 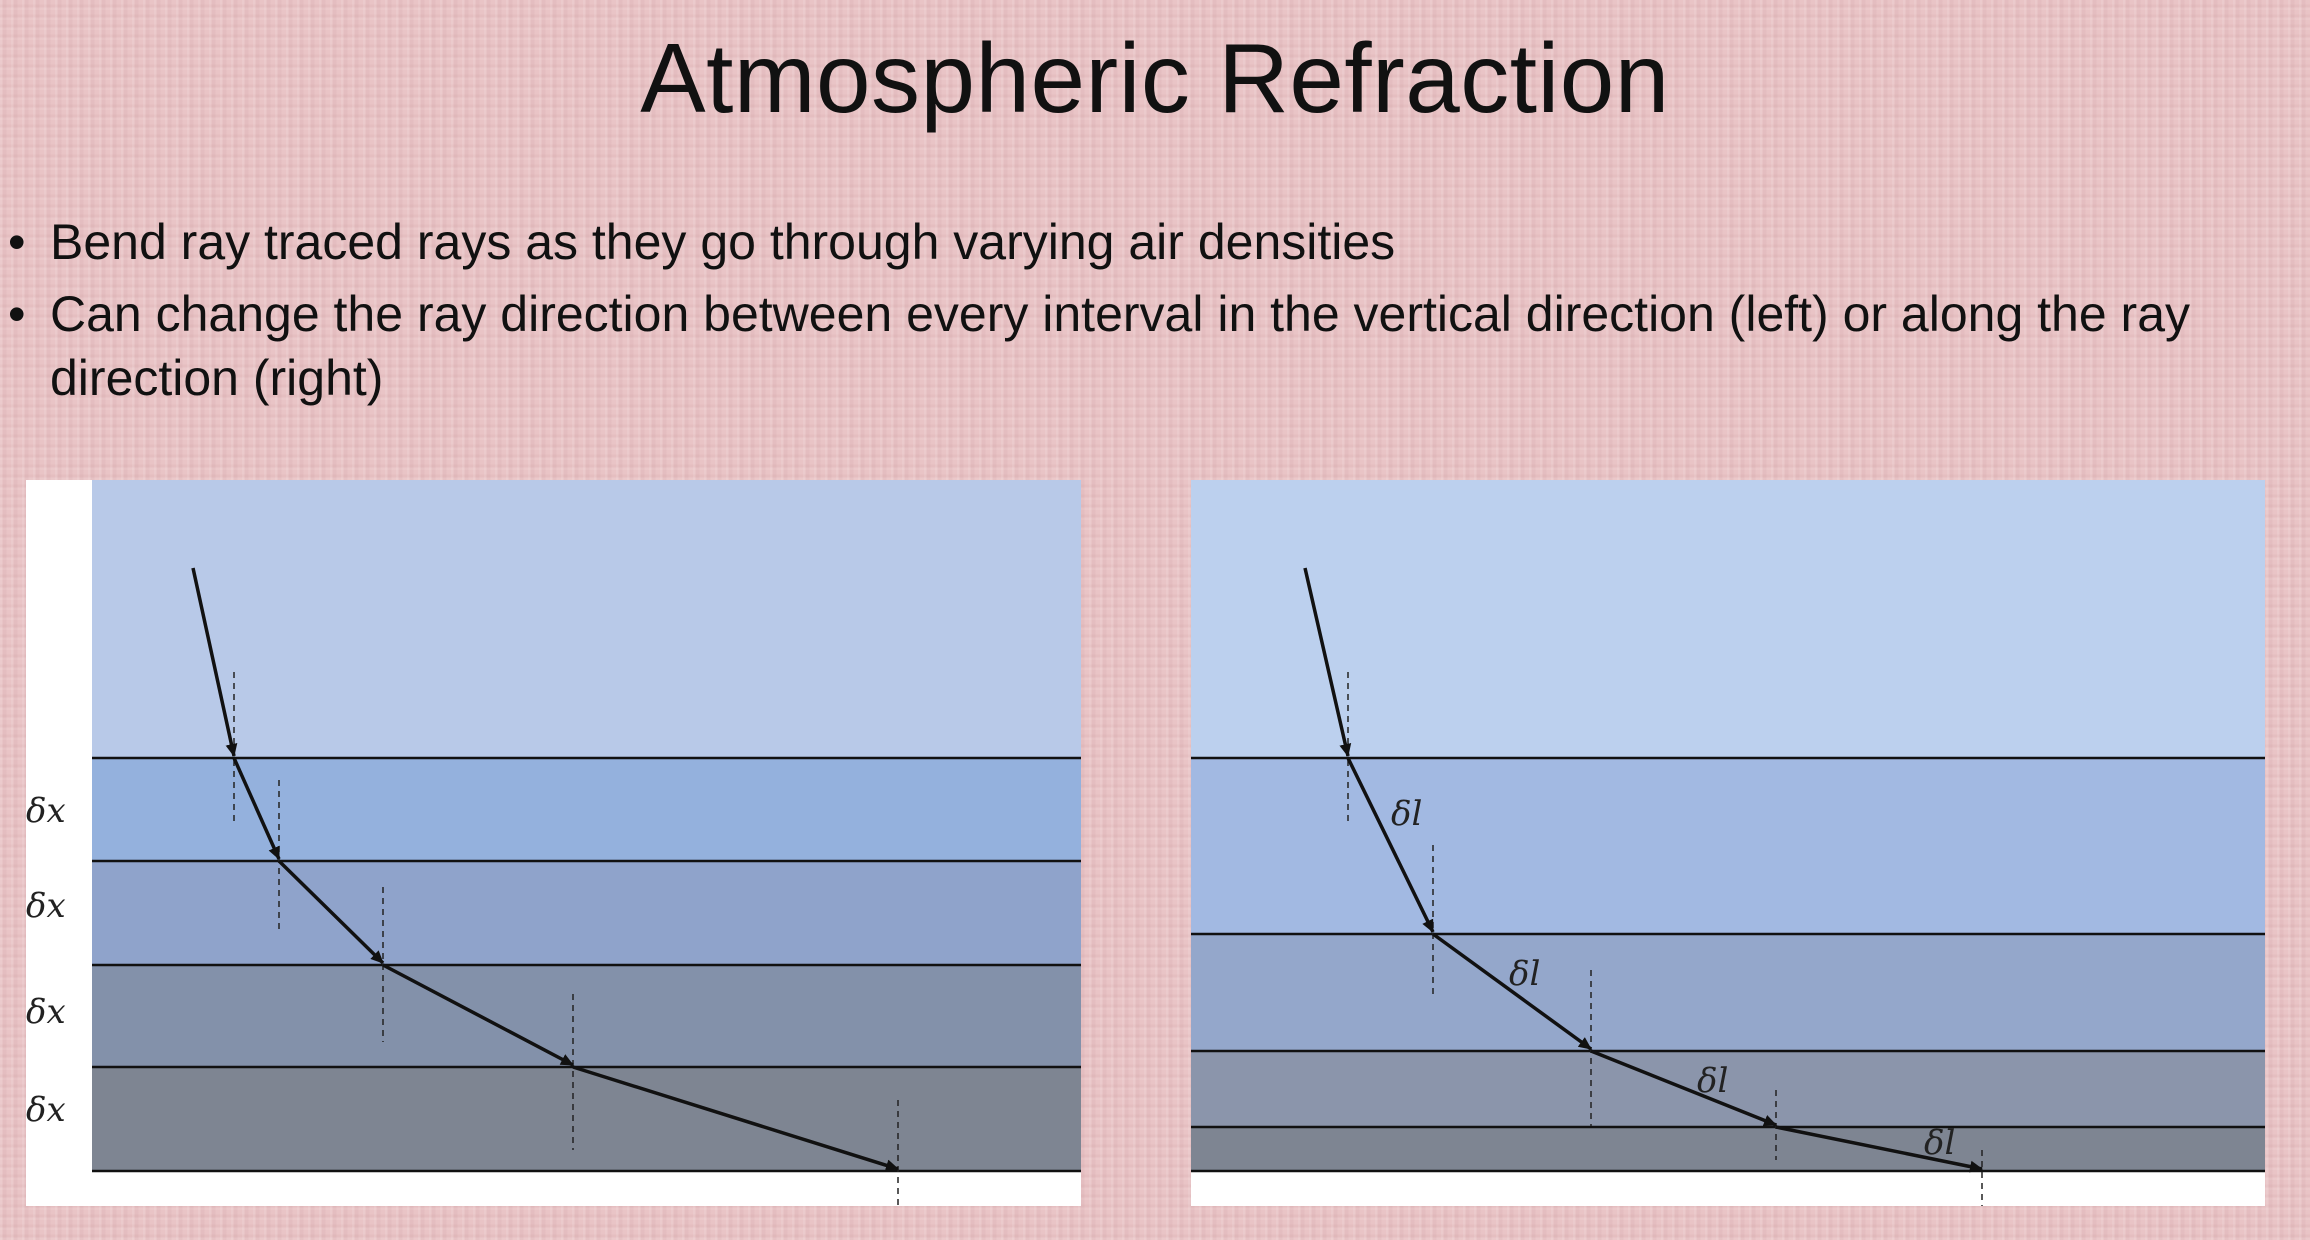 I want to click on slide-title: Atmospheric Refraction, so click(x=1155, y=78).